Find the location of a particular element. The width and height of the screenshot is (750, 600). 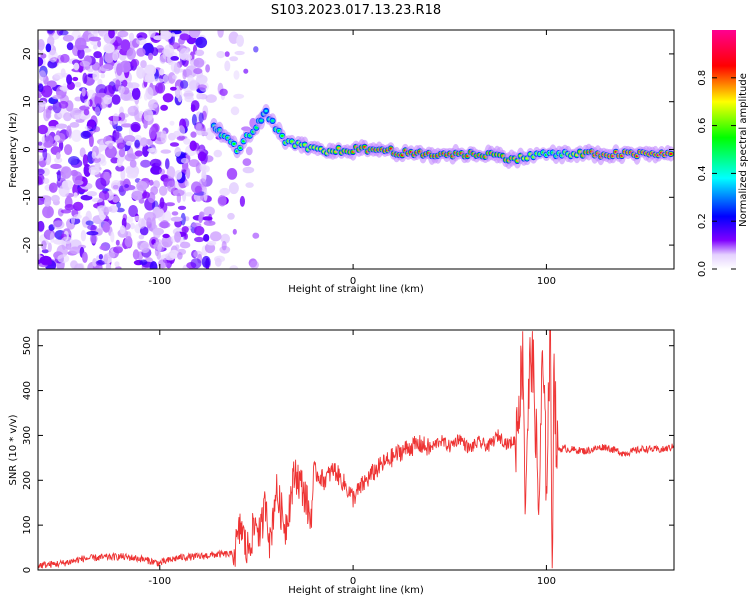

y-tick-label: 100 is located at coordinates (27, 525).